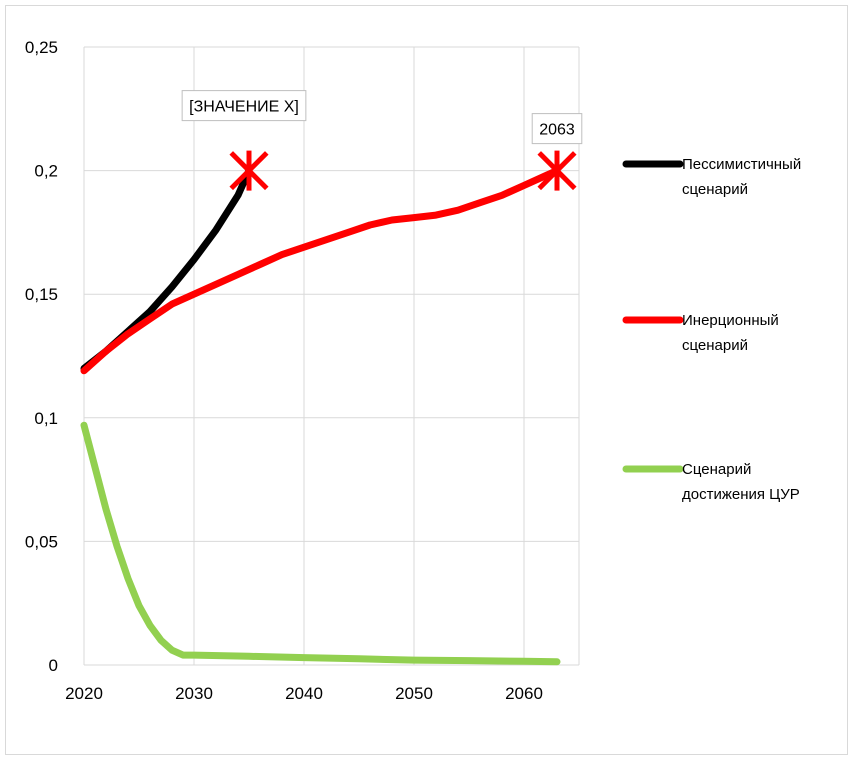 The image size is (853, 760). Describe the element at coordinates (741, 494) in the screenshot. I see `legend-label: достижения ЦУР` at that location.